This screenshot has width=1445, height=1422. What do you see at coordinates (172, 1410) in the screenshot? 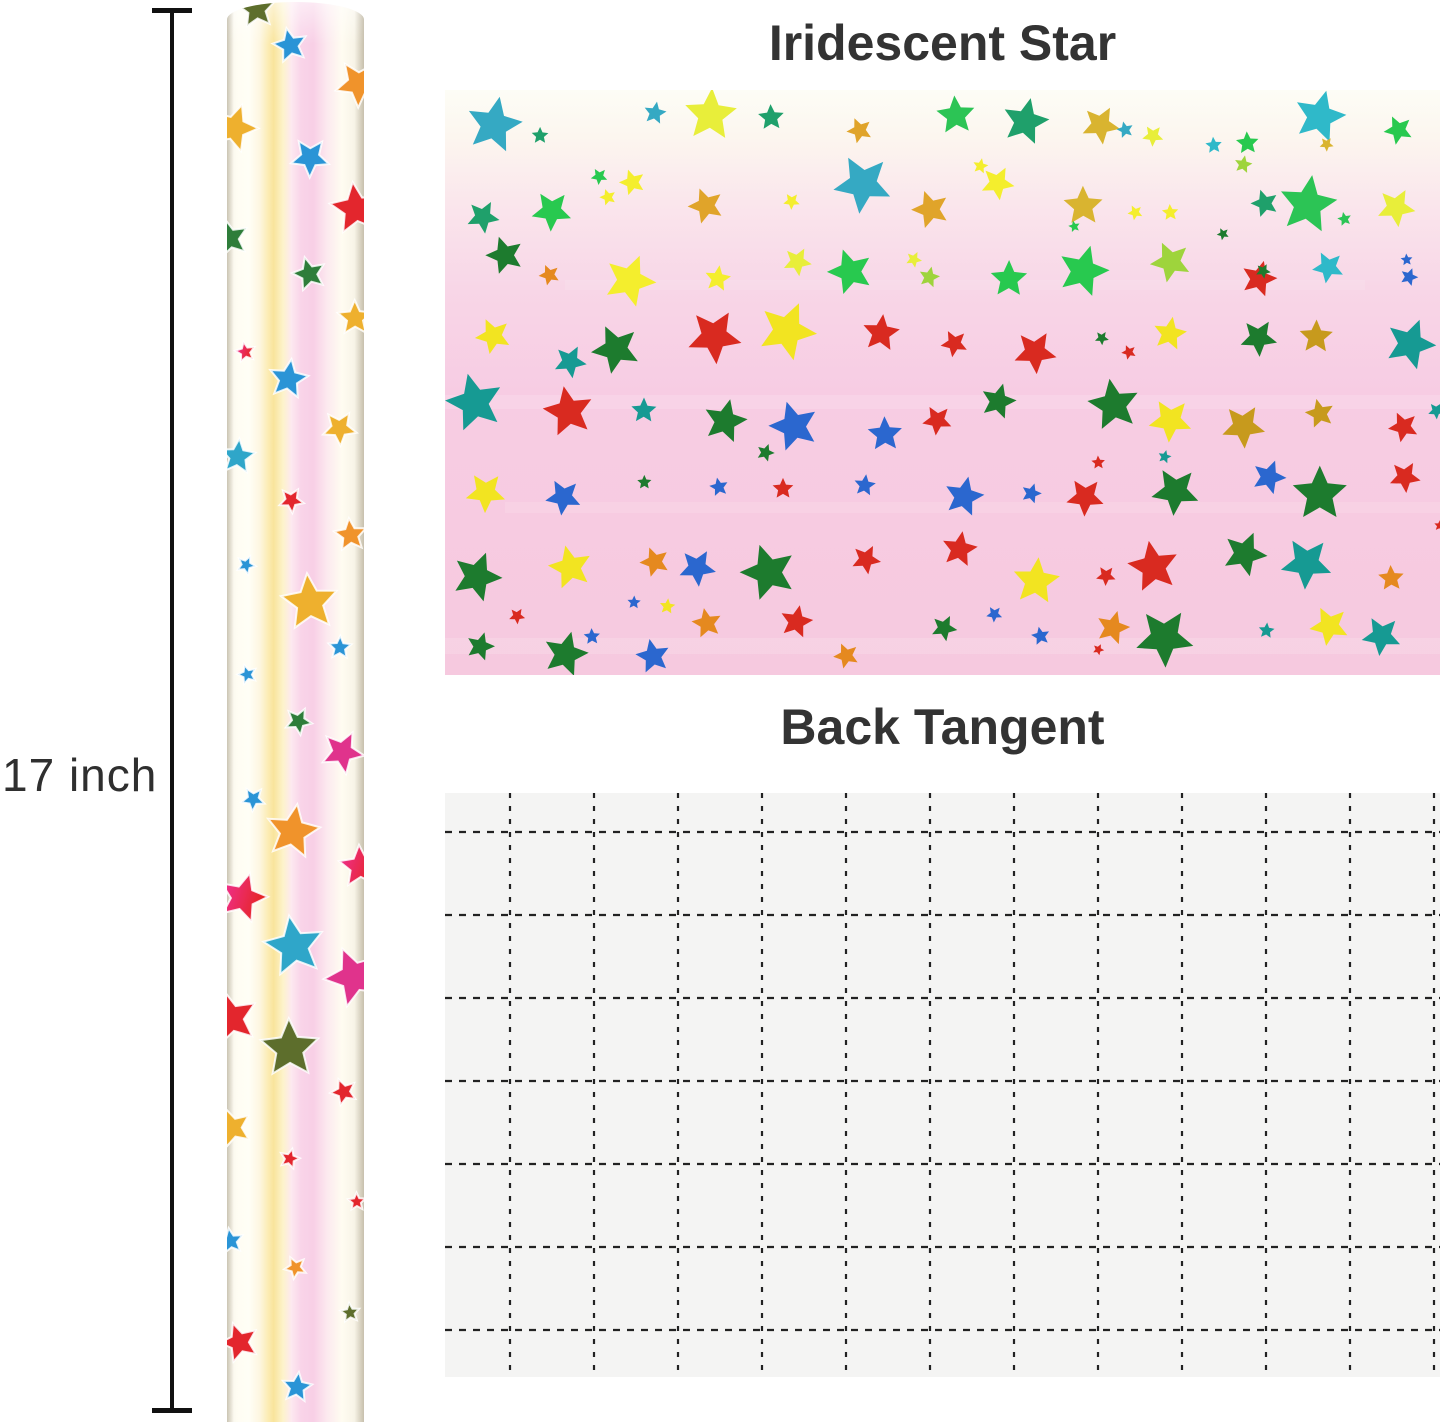
I see `dimension-tick-bottom` at bounding box center [172, 1410].